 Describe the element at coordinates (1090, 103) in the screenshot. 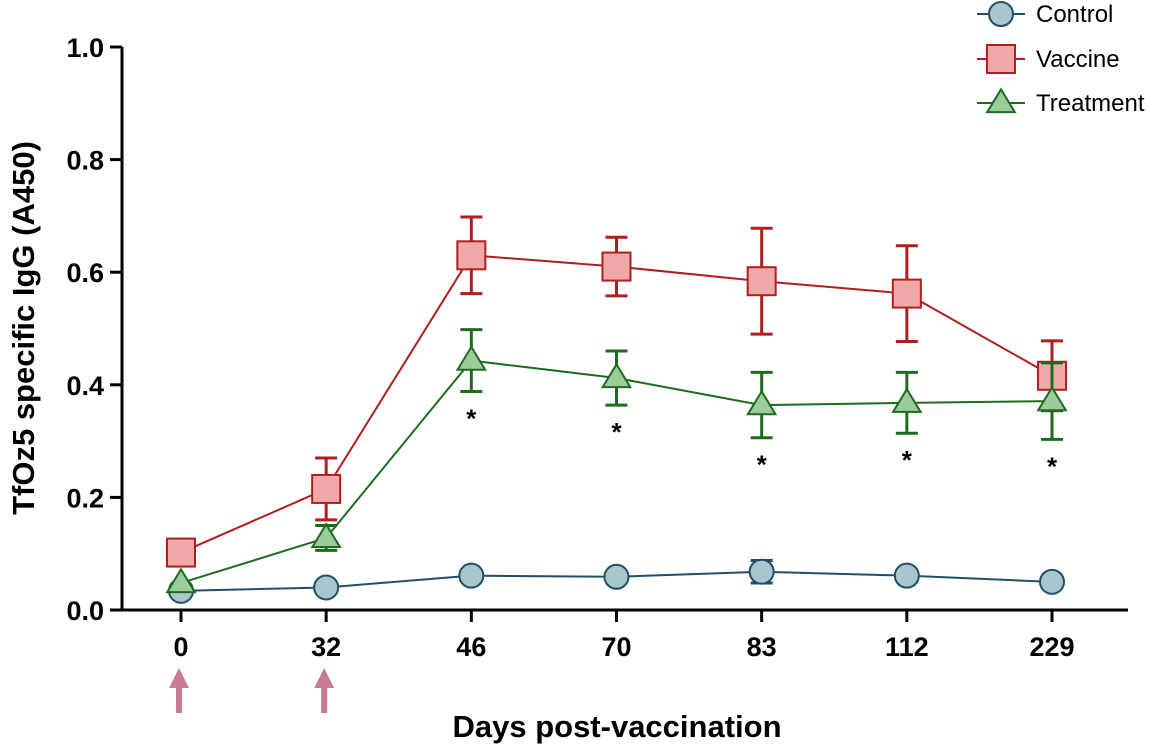

I see `legend-label: Treatment` at that location.